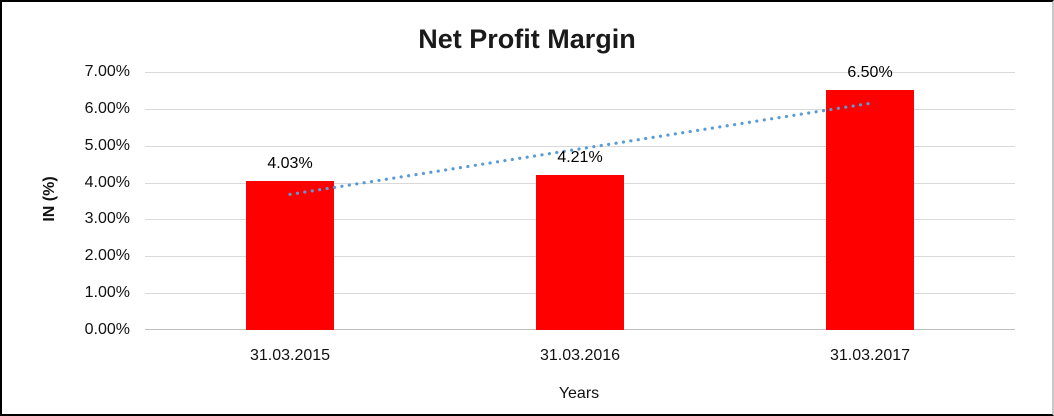  What do you see at coordinates (107, 293) in the screenshot?
I see `y-tick-label: 1.00%` at bounding box center [107, 293].